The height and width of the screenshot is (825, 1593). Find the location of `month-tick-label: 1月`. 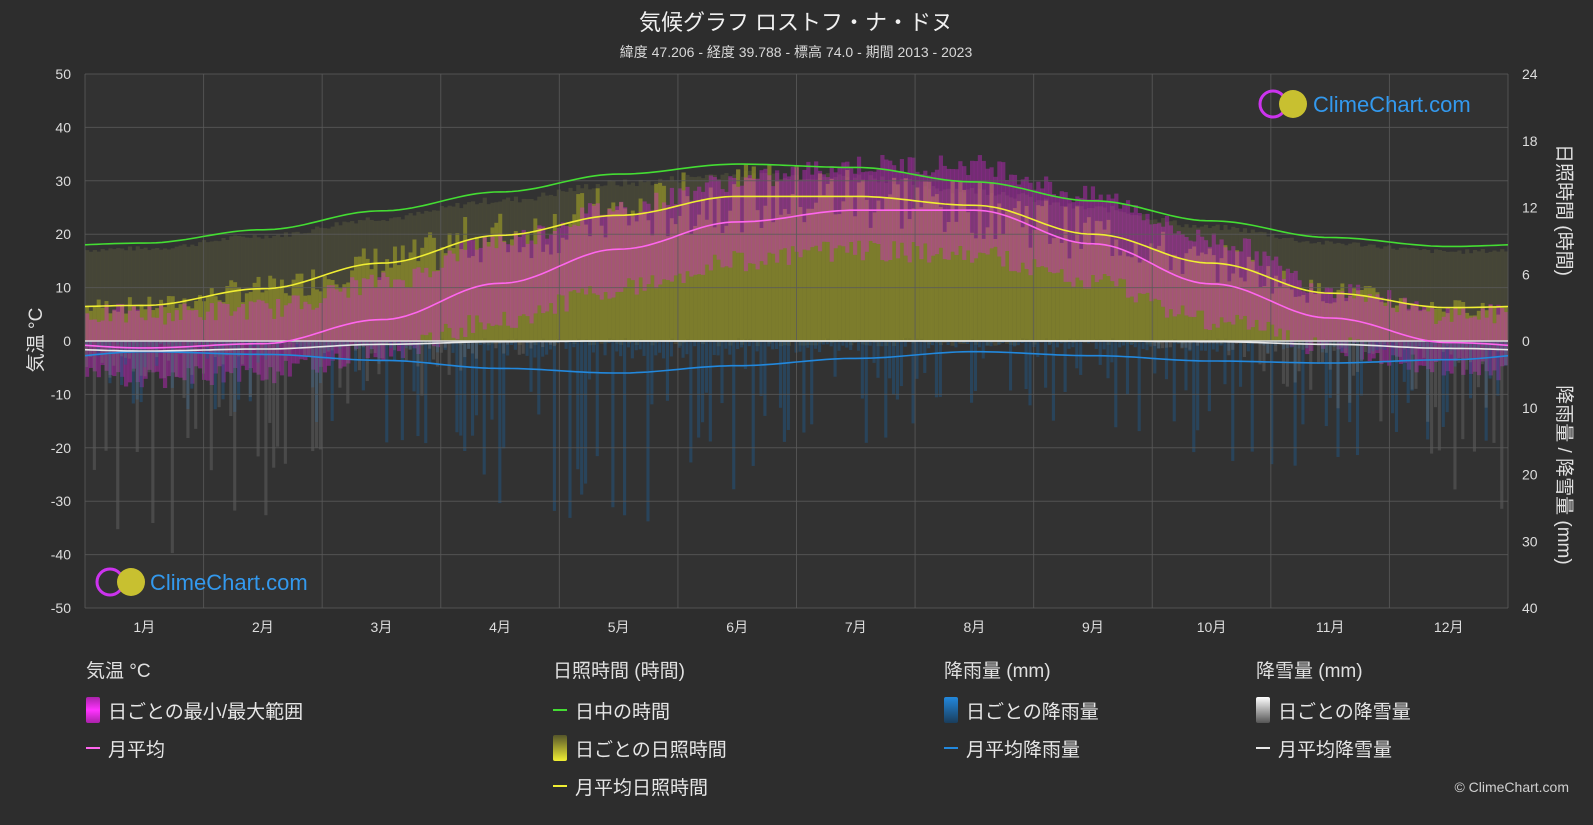

month-tick-label: 1月 is located at coordinates (144, 627).